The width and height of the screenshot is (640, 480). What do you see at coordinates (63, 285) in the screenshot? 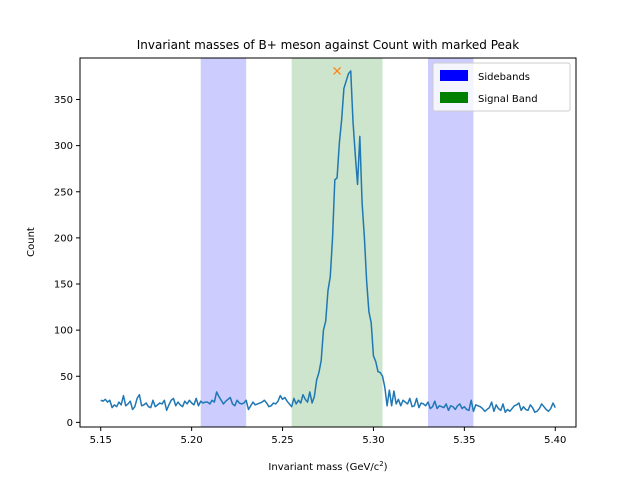
I see `y-tick-label: 150` at bounding box center [63, 285].